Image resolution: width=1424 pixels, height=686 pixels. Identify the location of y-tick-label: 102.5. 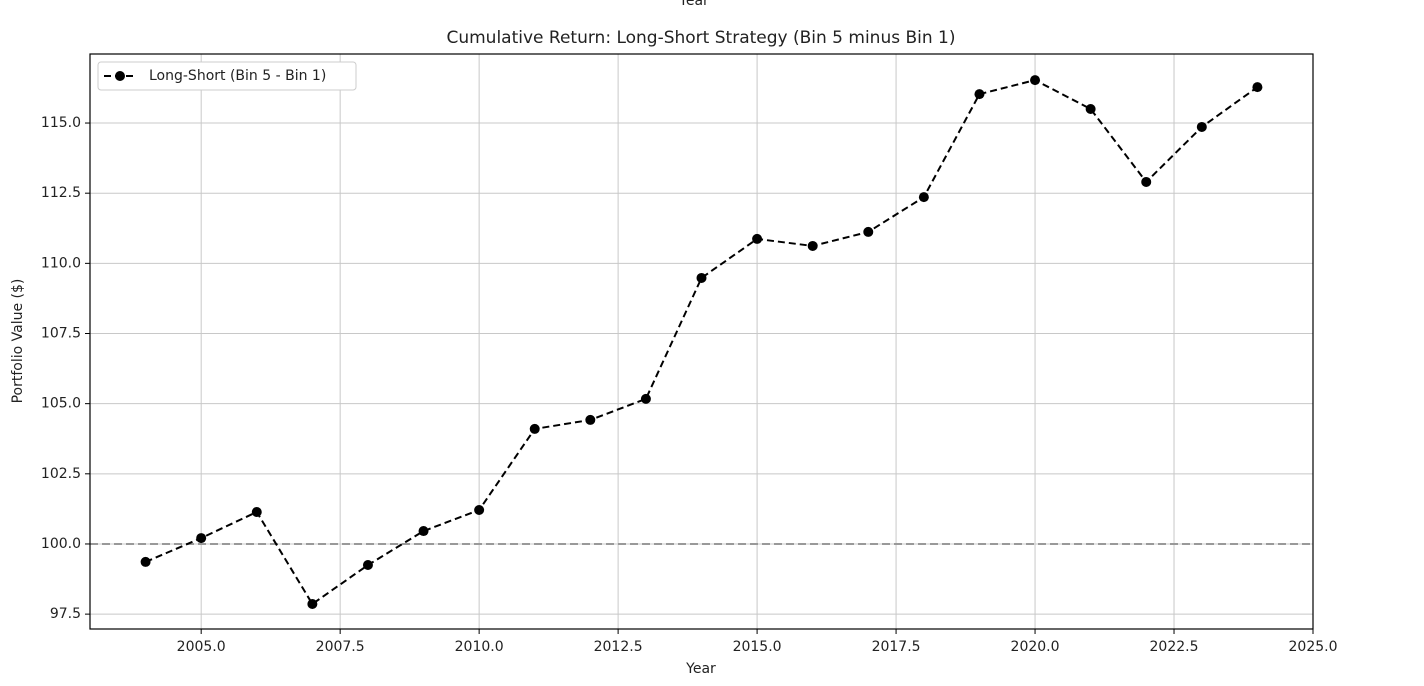
(61, 474).